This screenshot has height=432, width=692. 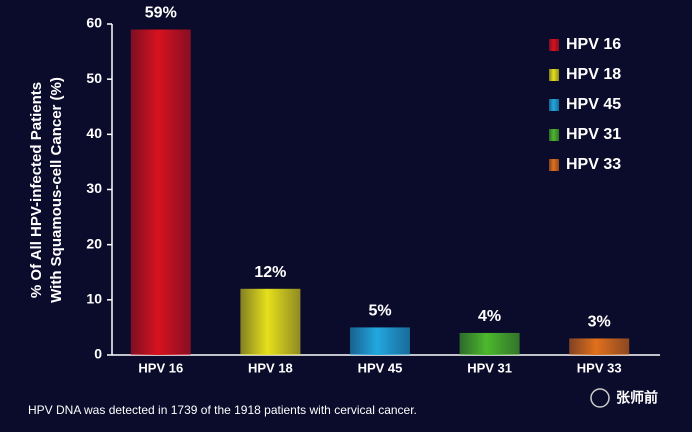 I want to click on y-axis-label-line: With Squamous-cell Cancer (%), so click(x=56, y=190).